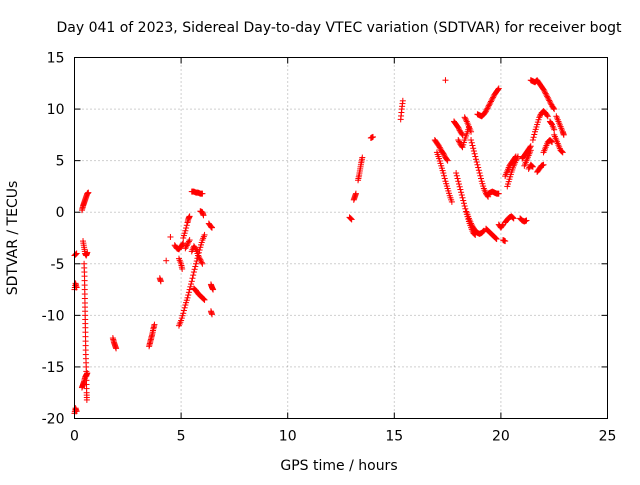 This screenshot has width=640, height=485. What do you see at coordinates (13, 238) in the screenshot?
I see `y-axis-label: SDTVAR / TECUs` at bounding box center [13, 238].